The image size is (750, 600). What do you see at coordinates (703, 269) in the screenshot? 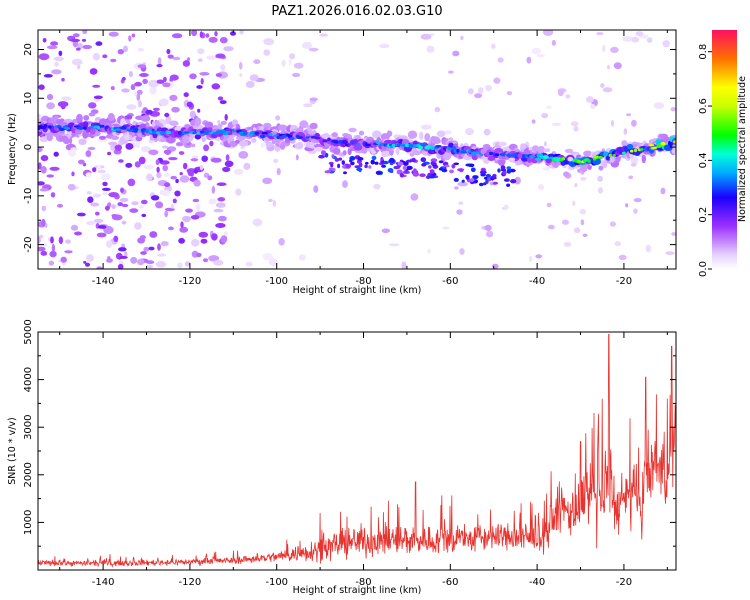
I see `colorbar-tick-label: 0.0` at bounding box center [703, 269].